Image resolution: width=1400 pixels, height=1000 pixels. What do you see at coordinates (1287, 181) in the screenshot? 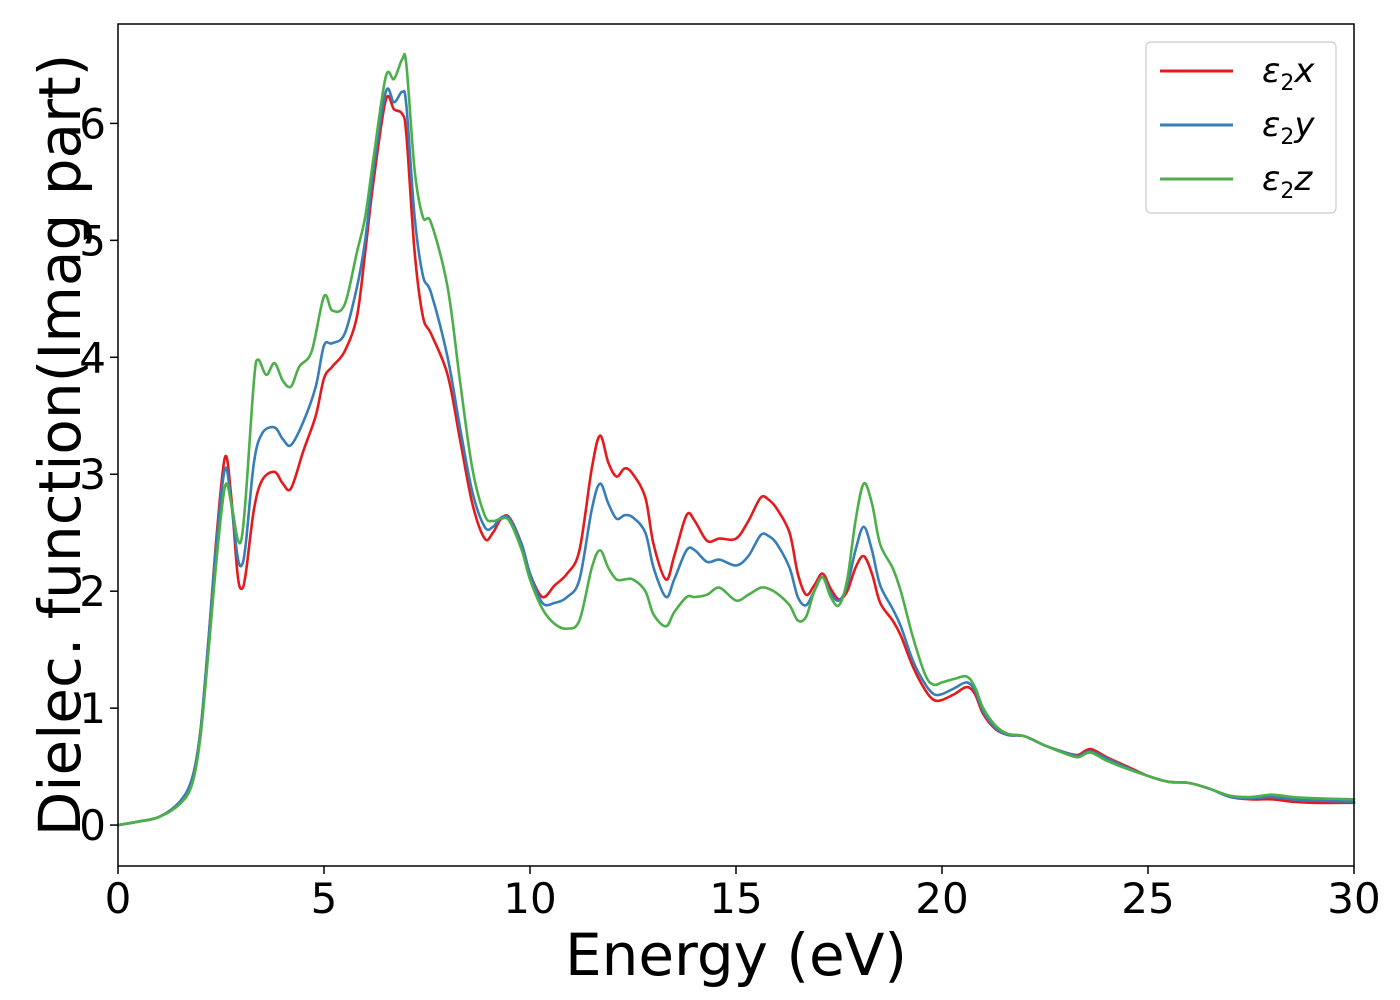
I see `legend-label: ε2z` at bounding box center [1287, 181].